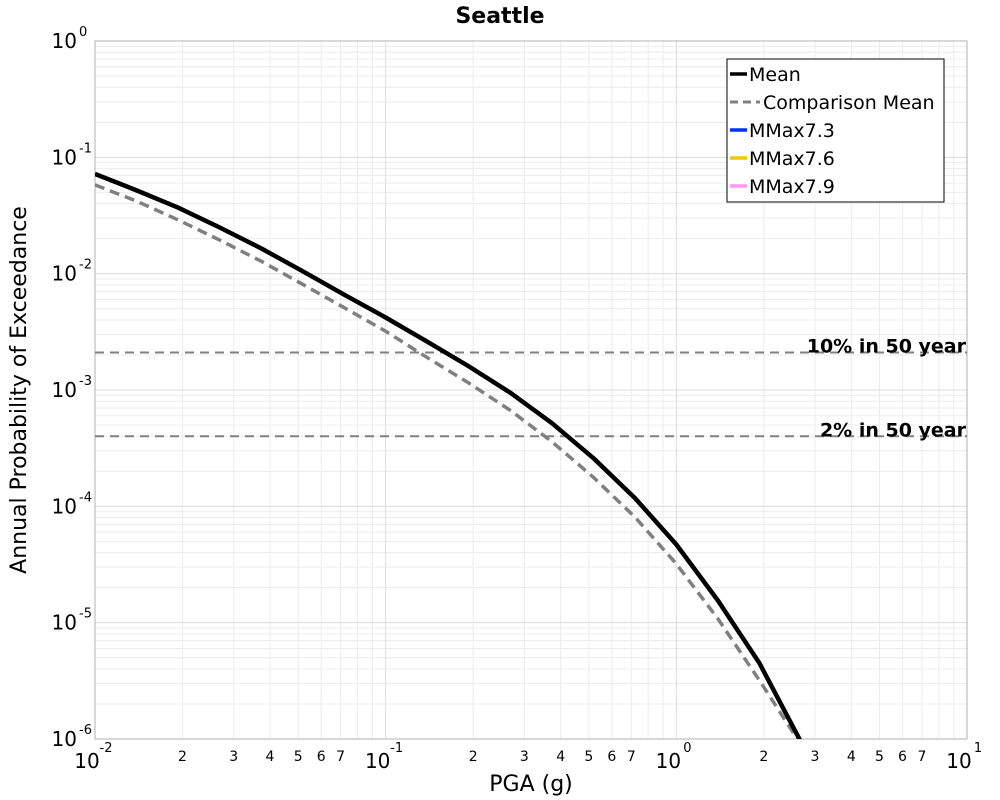 The height and width of the screenshot is (800, 1000). Describe the element at coordinates (887, 347) in the screenshot. I see `reference-line-label: 10% in 50 year` at that location.